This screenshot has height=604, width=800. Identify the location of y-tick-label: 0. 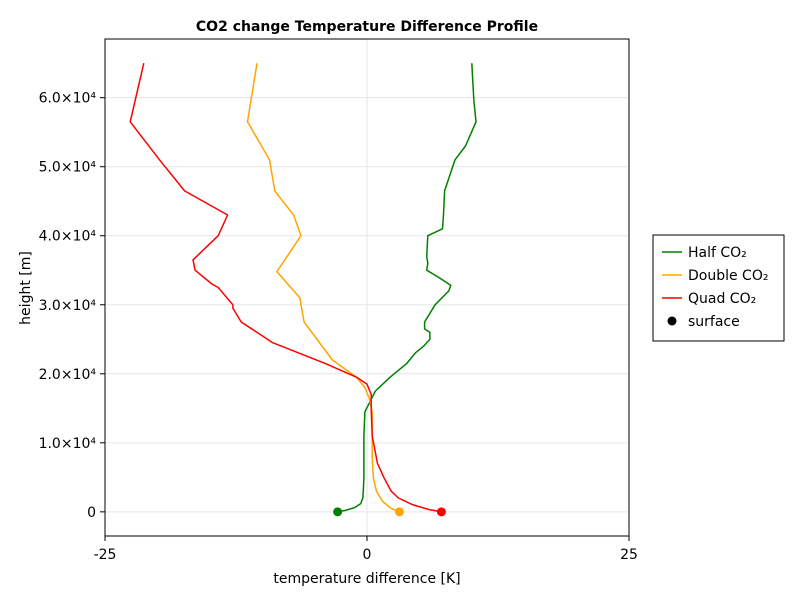
(91, 513).